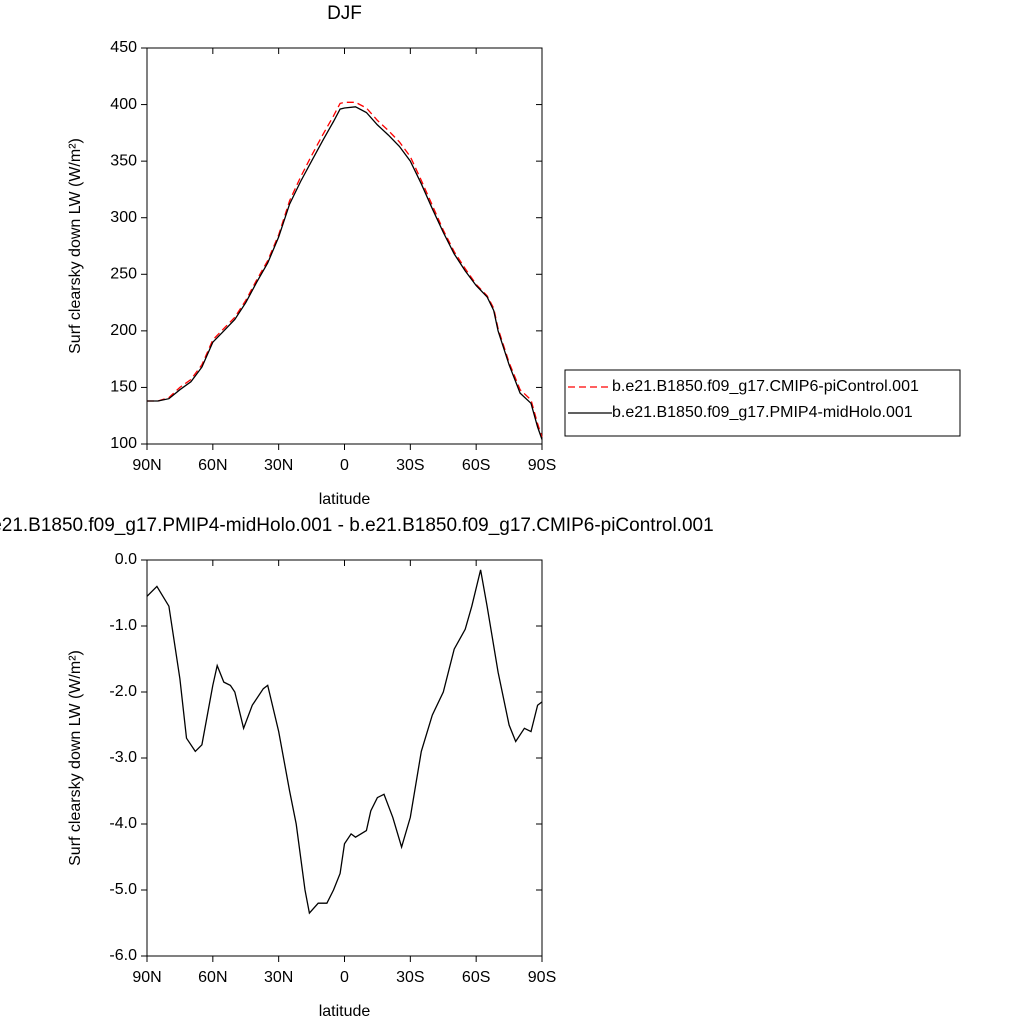 The image size is (1024, 1024). What do you see at coordinates (762, 403) in the screenshot?
I see `legend-box` at bounding box center [762, 403].